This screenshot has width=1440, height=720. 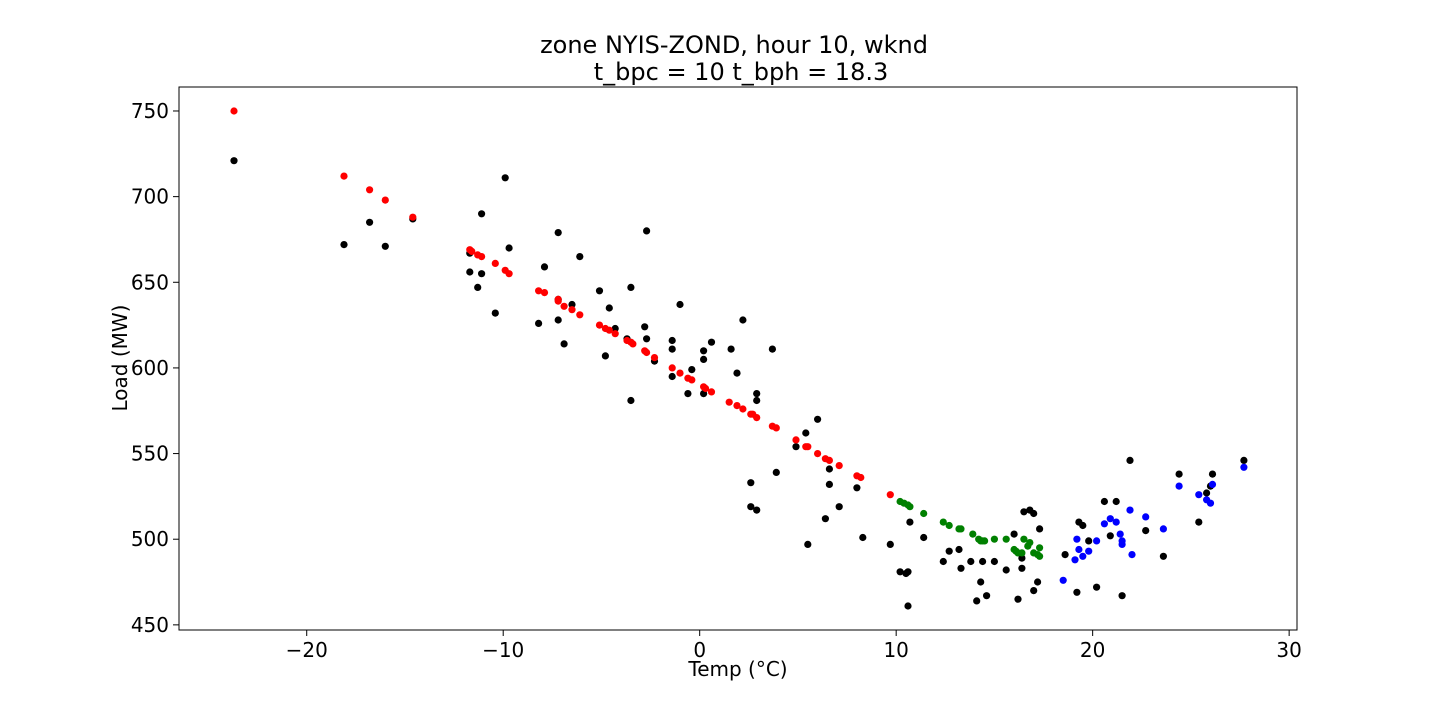 What do you see at coordinates (734, 45) in the screenshot?
I see `chart-title: zone NYIS-ZOND, hour 10, wknd` at bounding box center [734, 45].